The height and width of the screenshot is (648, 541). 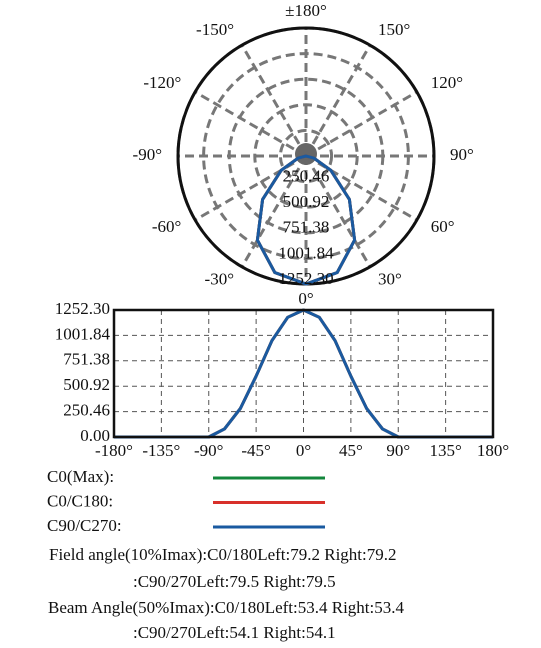 I want to click on angle-label: 150°, so click(x=394, y=29).